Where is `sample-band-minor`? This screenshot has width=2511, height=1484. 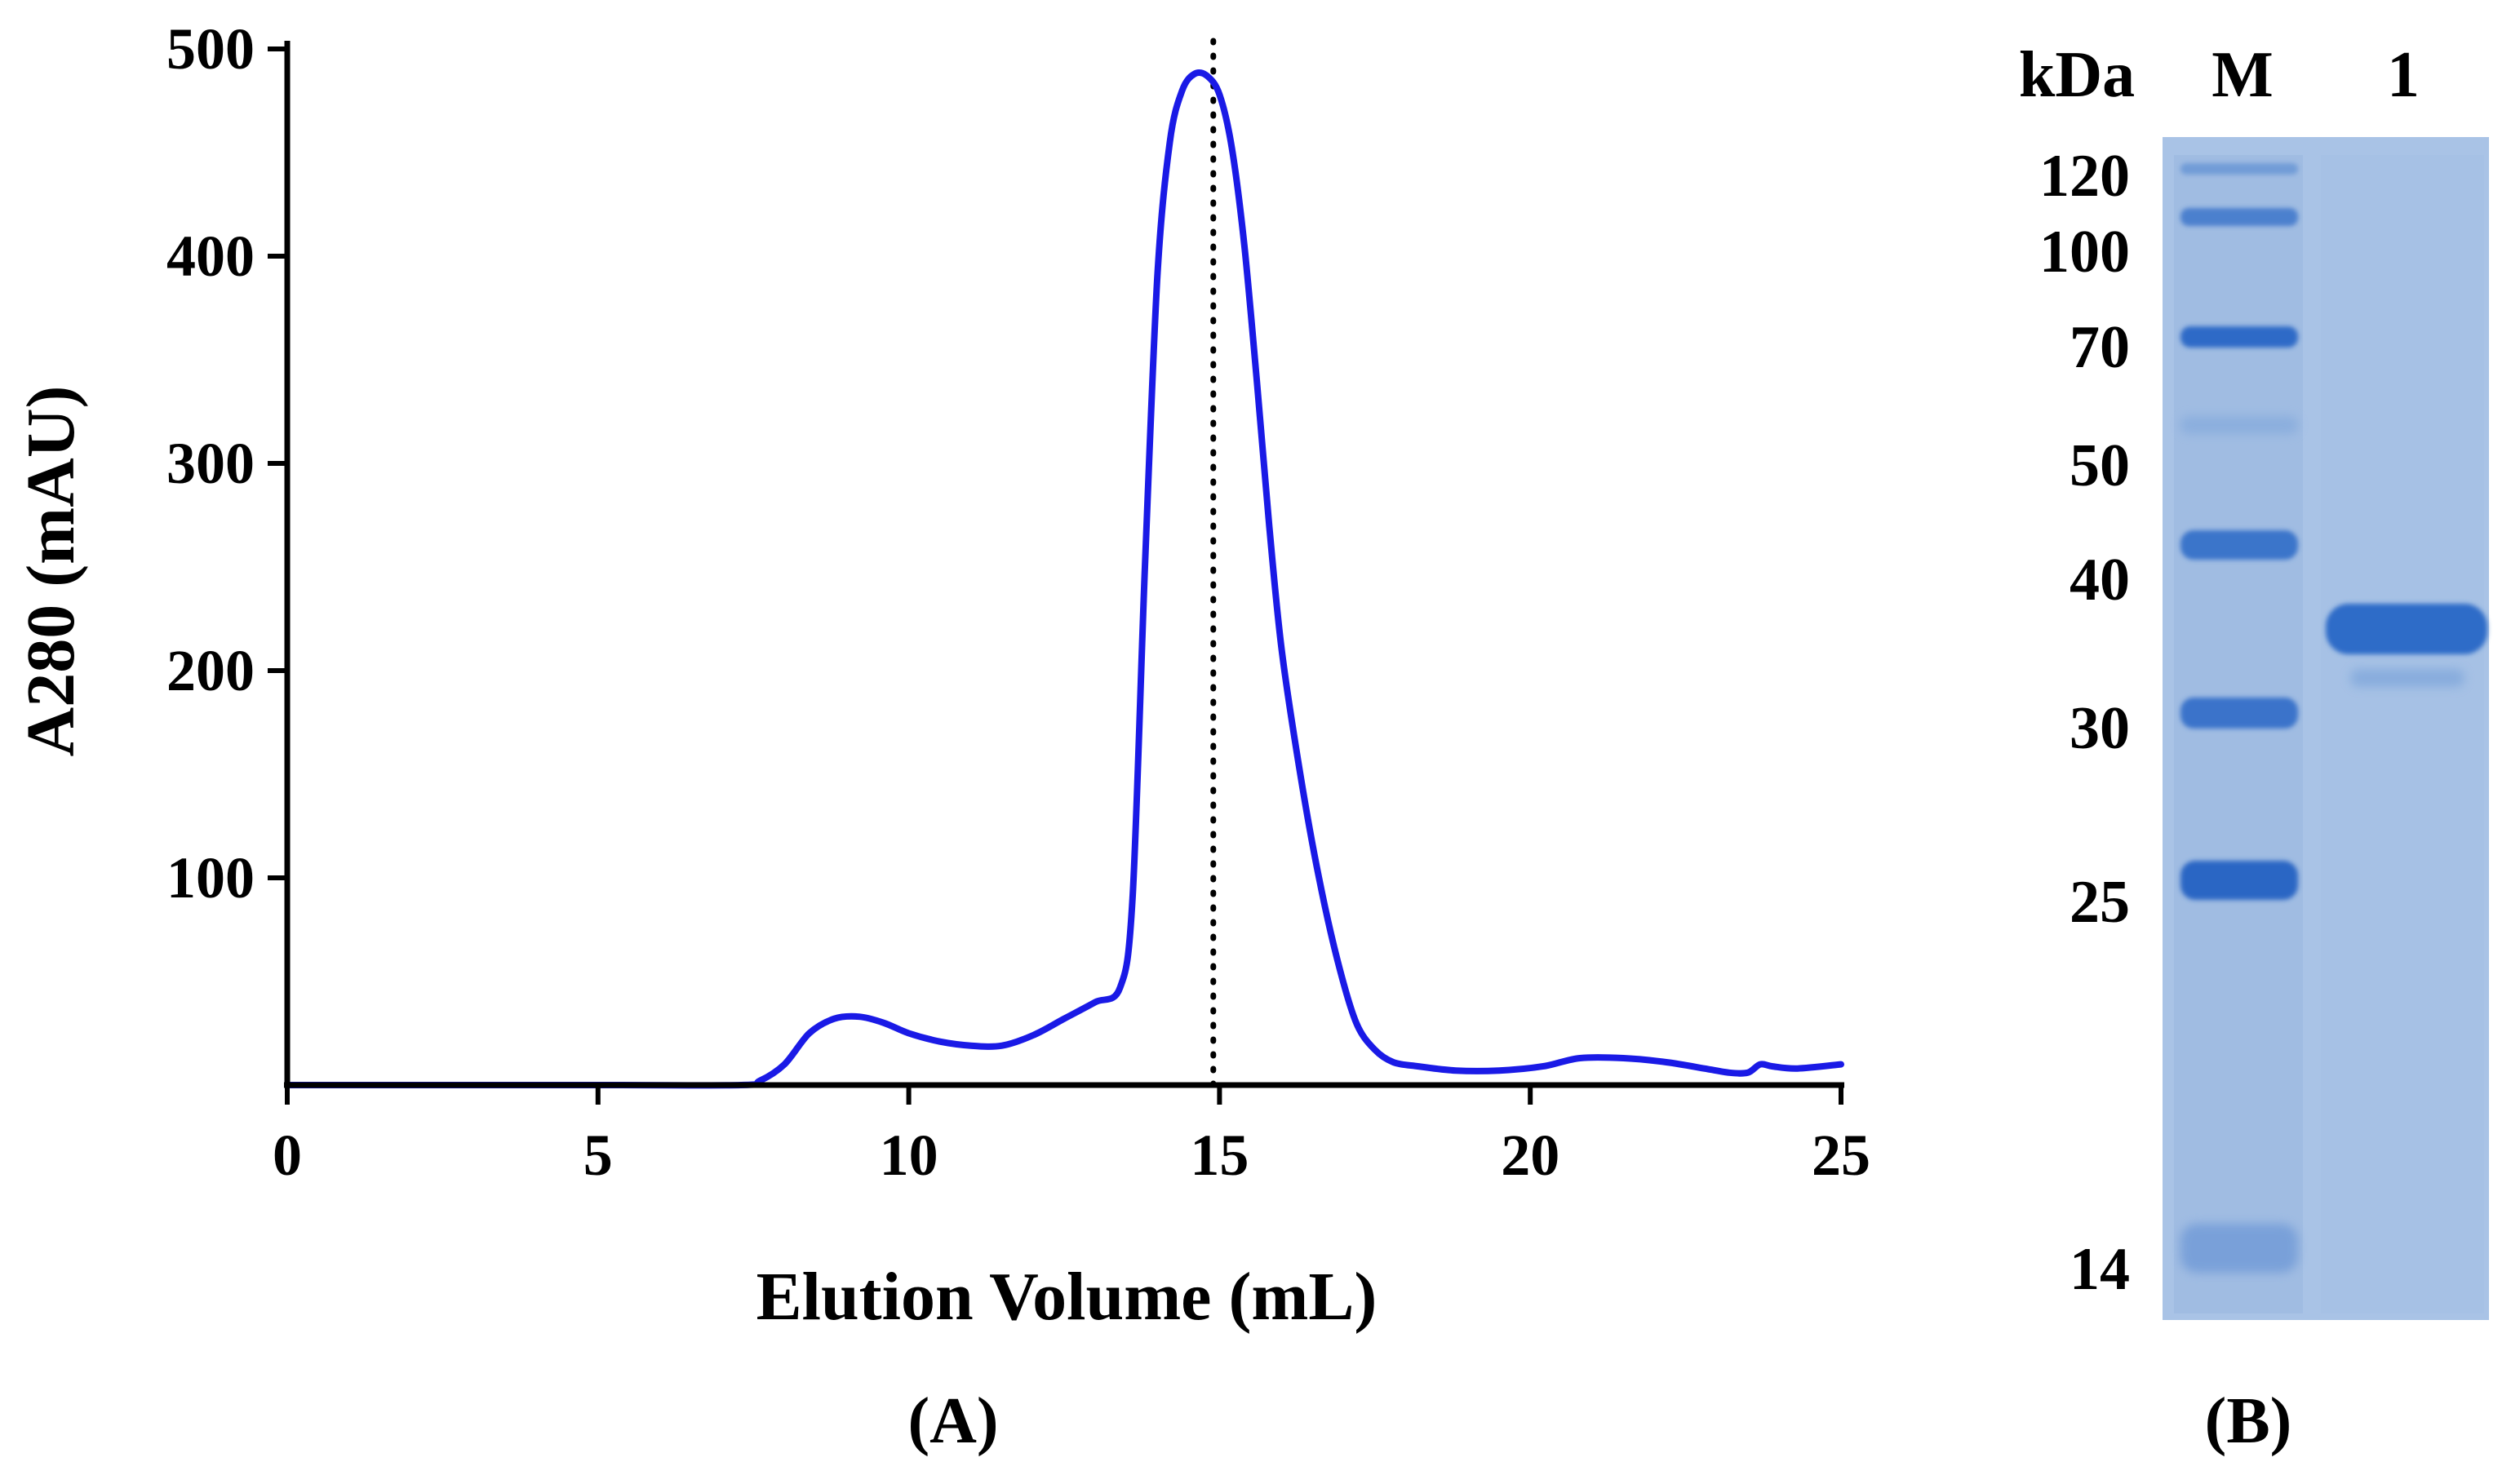 sample-band-minor is located at coordinates (2407, 678).